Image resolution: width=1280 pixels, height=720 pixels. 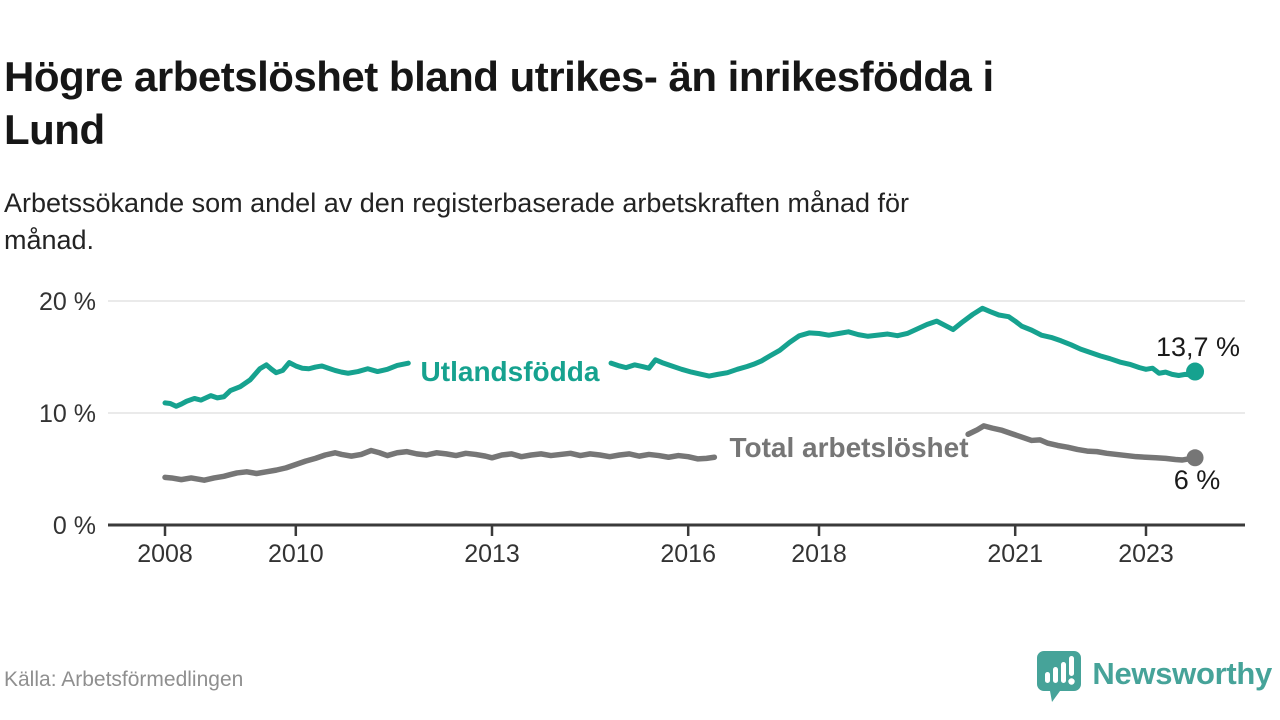 I want to click on series-inline-label-total: Total arbetslöshet, so click(x=848, y=447).